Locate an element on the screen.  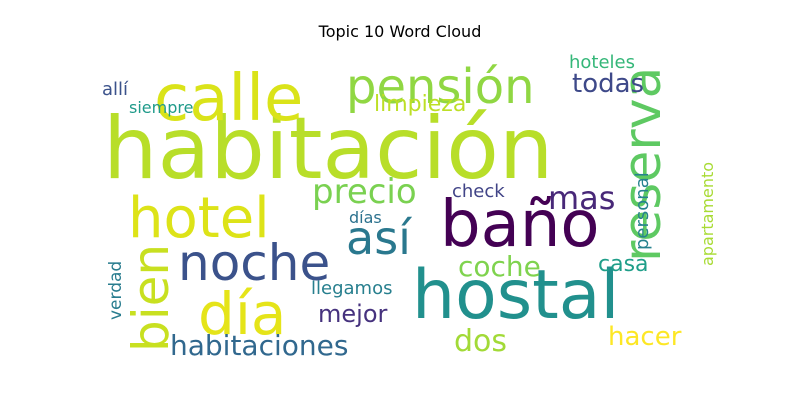
word-apartamento: apartamento is located at coordinates (707, 214).